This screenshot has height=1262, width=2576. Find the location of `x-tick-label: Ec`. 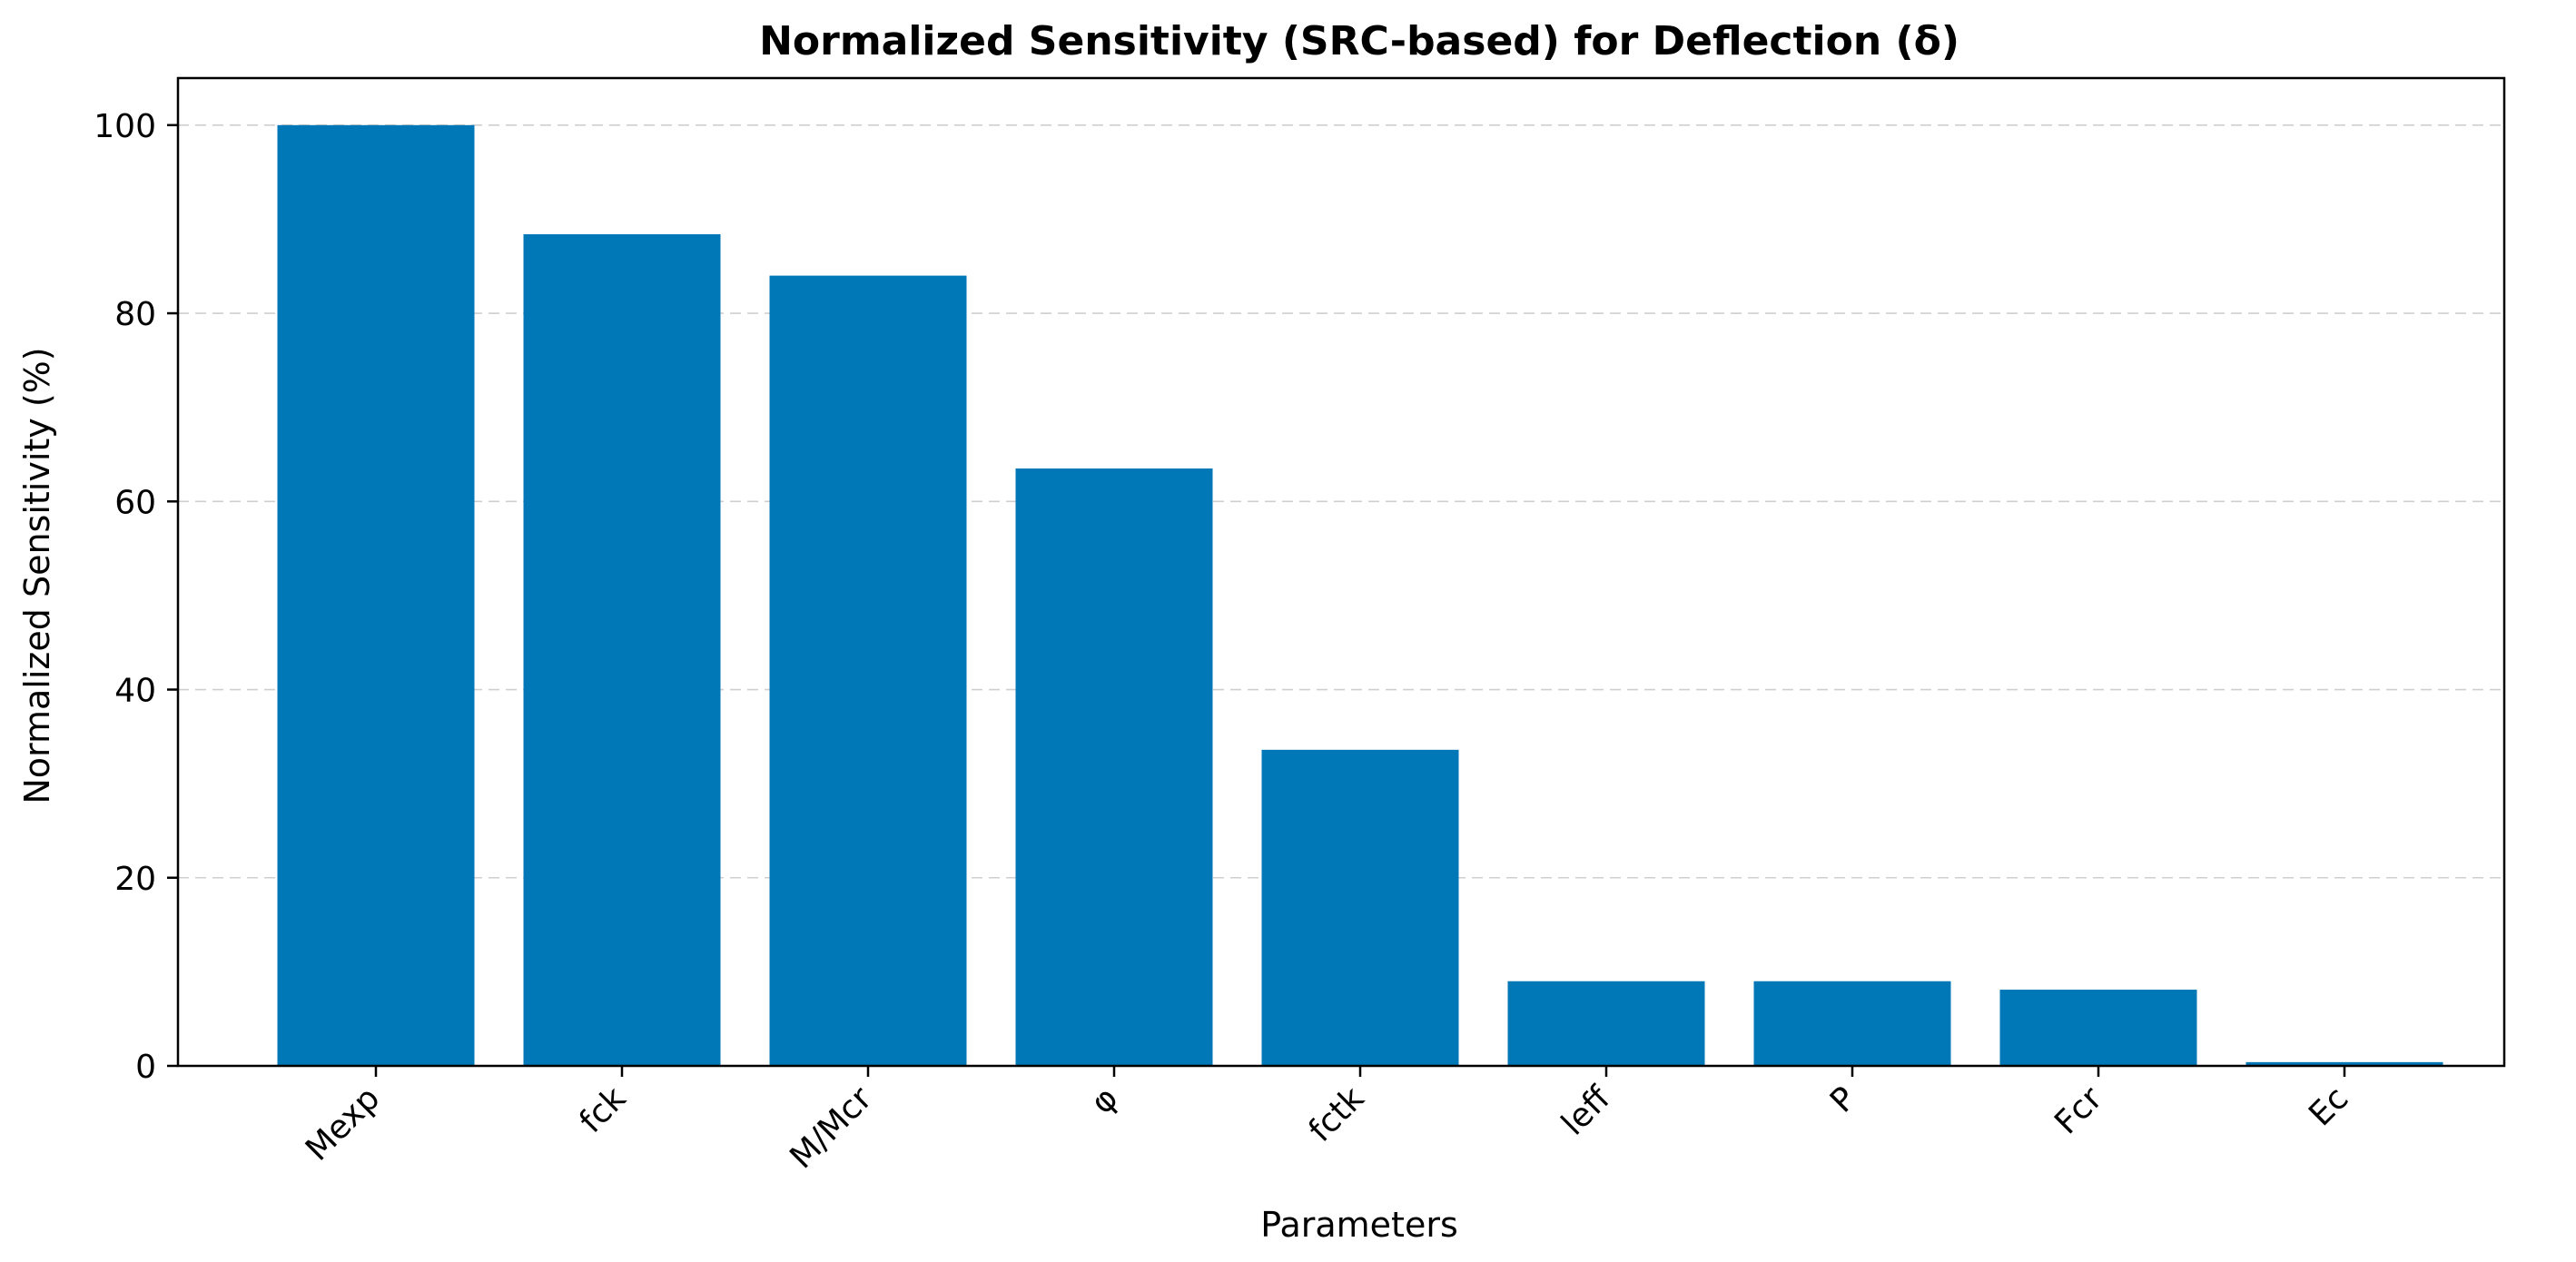

x-tick-label: Ec is located at coordinates (2328, 1106).